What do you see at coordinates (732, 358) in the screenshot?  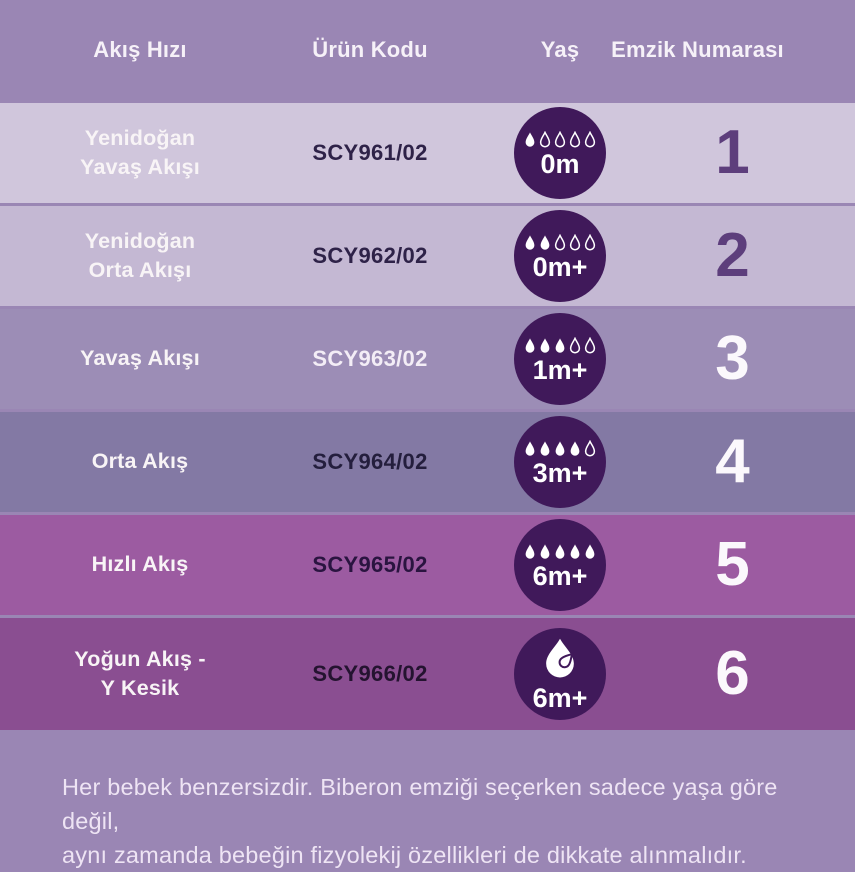 I see `nipple-number: 3` at bounding box center [732, 358].